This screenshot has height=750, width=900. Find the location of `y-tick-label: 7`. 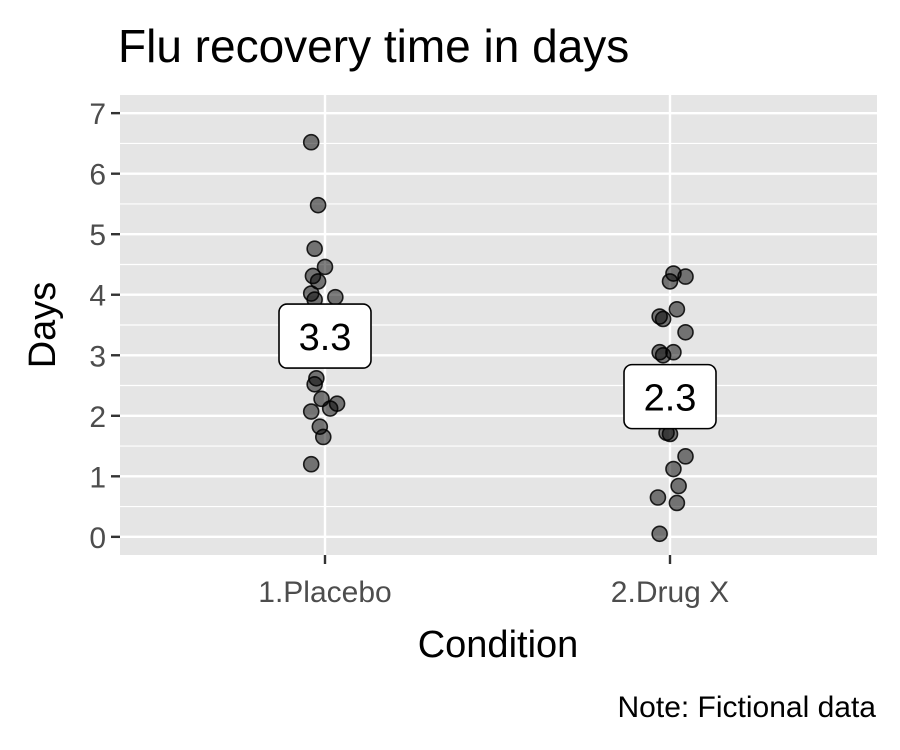

y-tick-label: 7 is located at coordinates (97, 114).